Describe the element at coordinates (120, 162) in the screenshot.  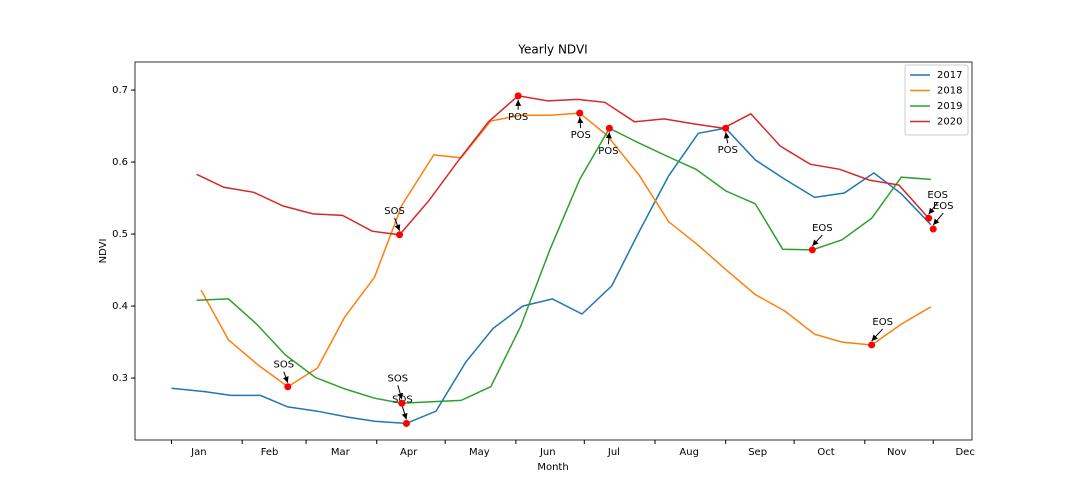
I see `y-tick-label: 0.6` at that location.